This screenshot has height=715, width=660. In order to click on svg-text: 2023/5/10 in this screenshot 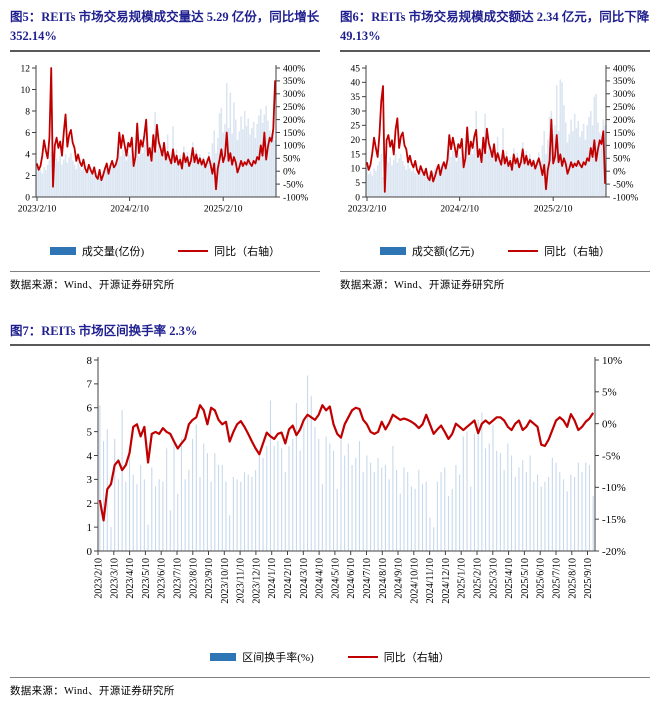, I will do `click(146, 578)`.